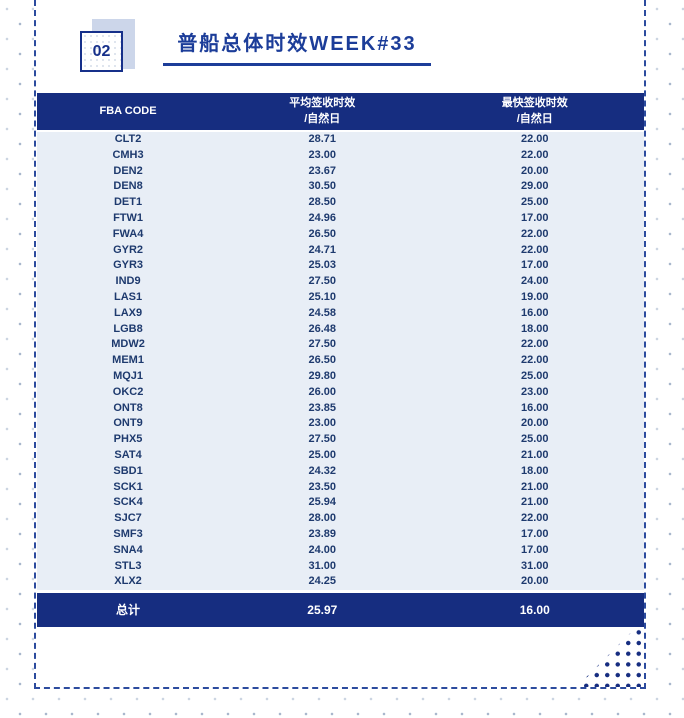 Image resolution: width=684 pixels, height=718 pixels. What do you see at coordinates (322, 112) in the screenshot?
I see `column-header-avg-time: 平均签收时效 /自然日` at bounding box center [322, 112].